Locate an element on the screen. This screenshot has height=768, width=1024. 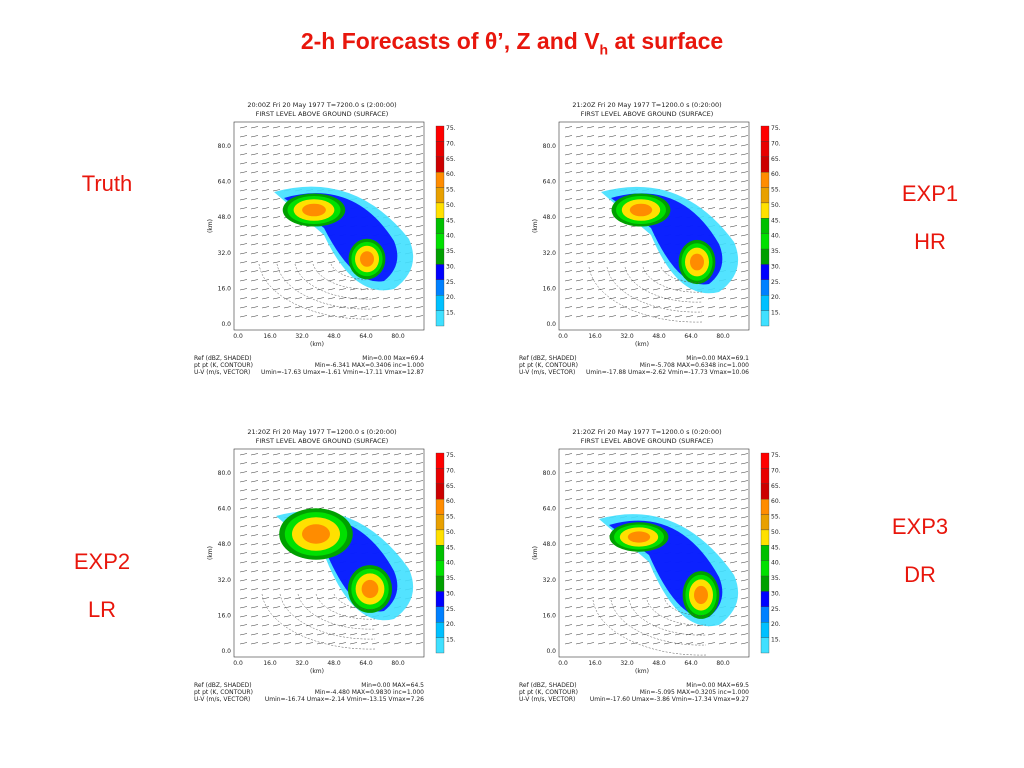
panel-footer-left: pt pt (K, CONTOUR) is located at coordinates (548, 365).